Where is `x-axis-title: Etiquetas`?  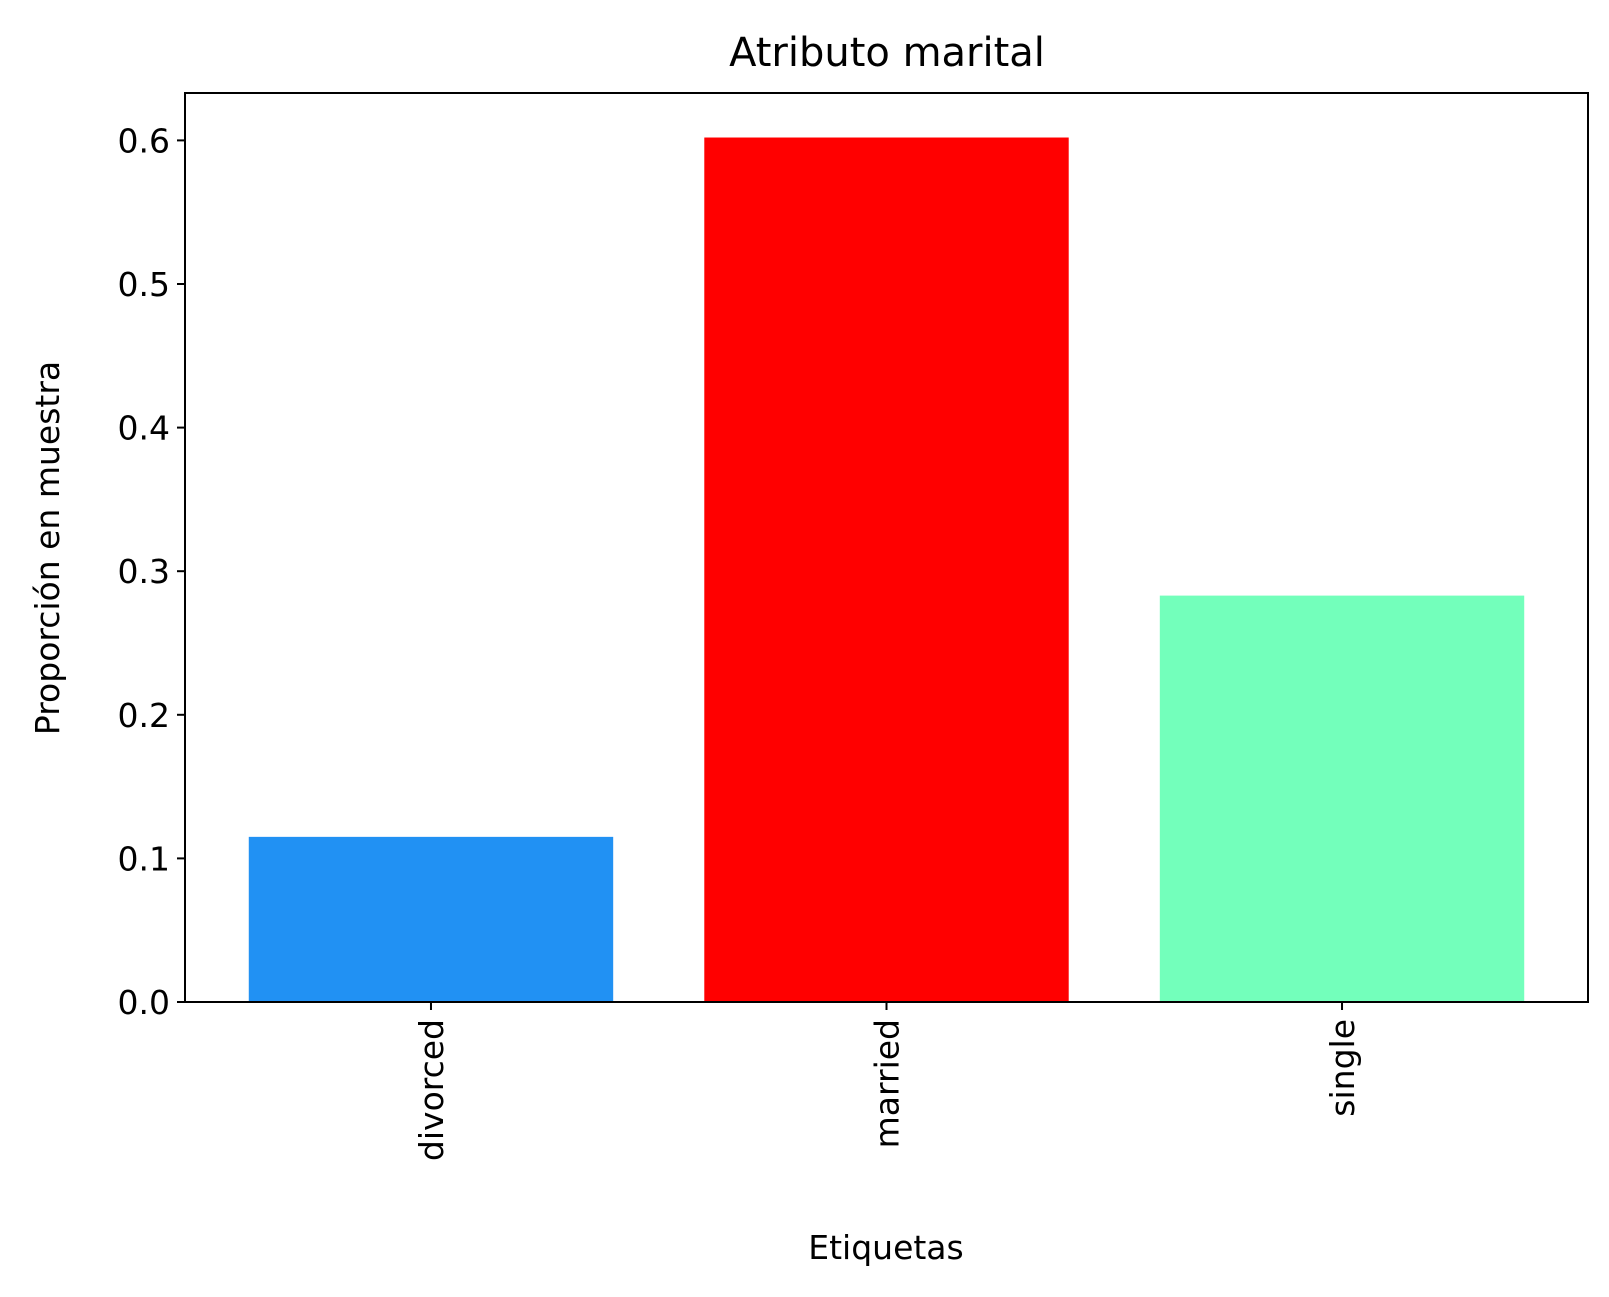 x-axis-title: Etiquetas is located at coordinates (885, 1247).